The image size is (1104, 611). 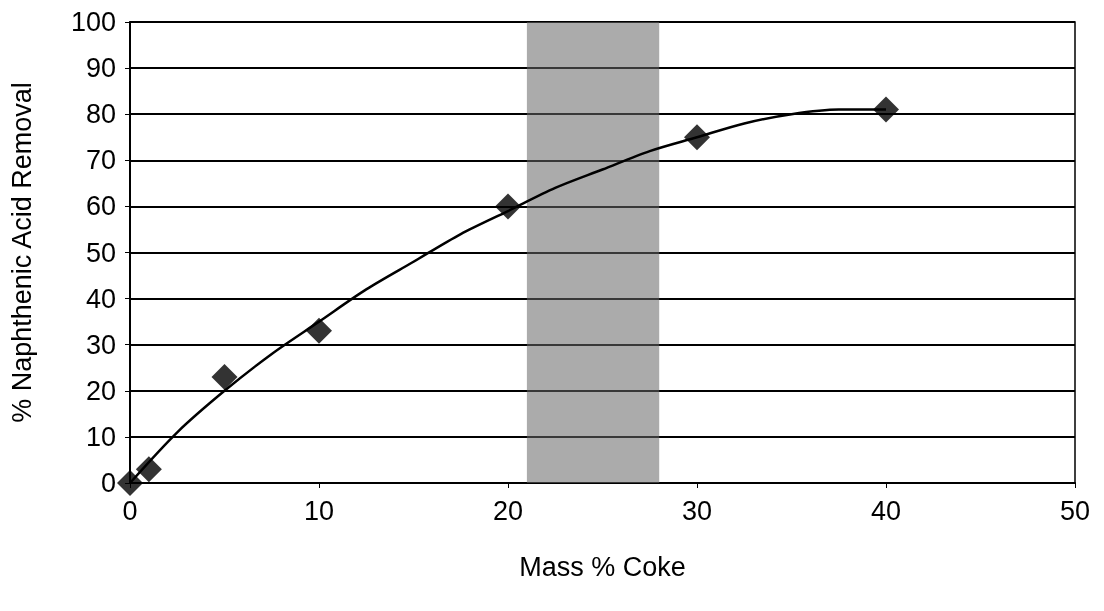 What do you see at coordinates (100, 252) in the screenshot?
I see `y-tick-label: 50` at bounding box center [100, 252].